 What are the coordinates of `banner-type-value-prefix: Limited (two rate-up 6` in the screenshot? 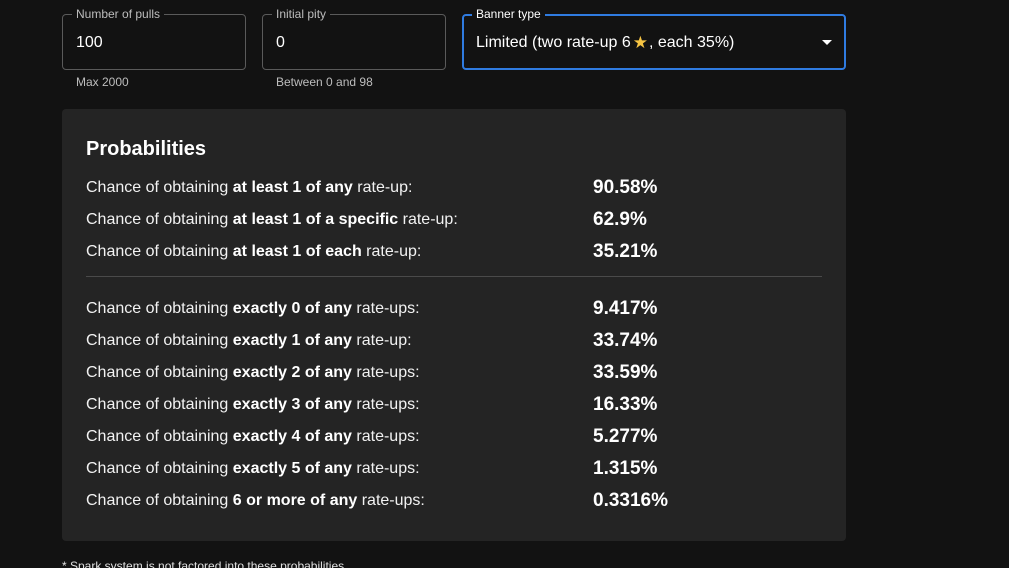 It's located at (553, 42).